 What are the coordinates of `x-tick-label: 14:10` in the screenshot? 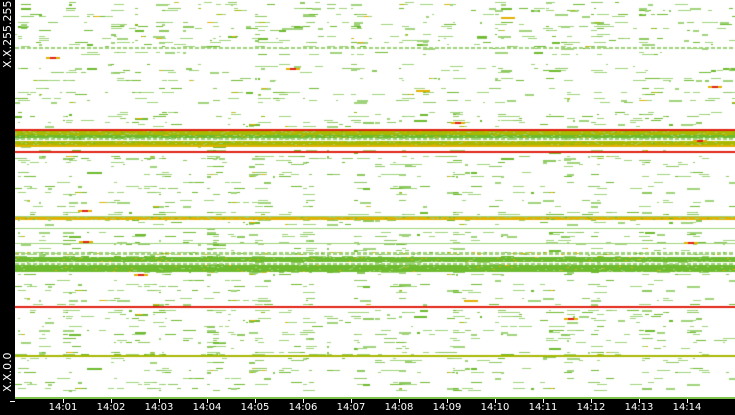 It's located at (495, 407).